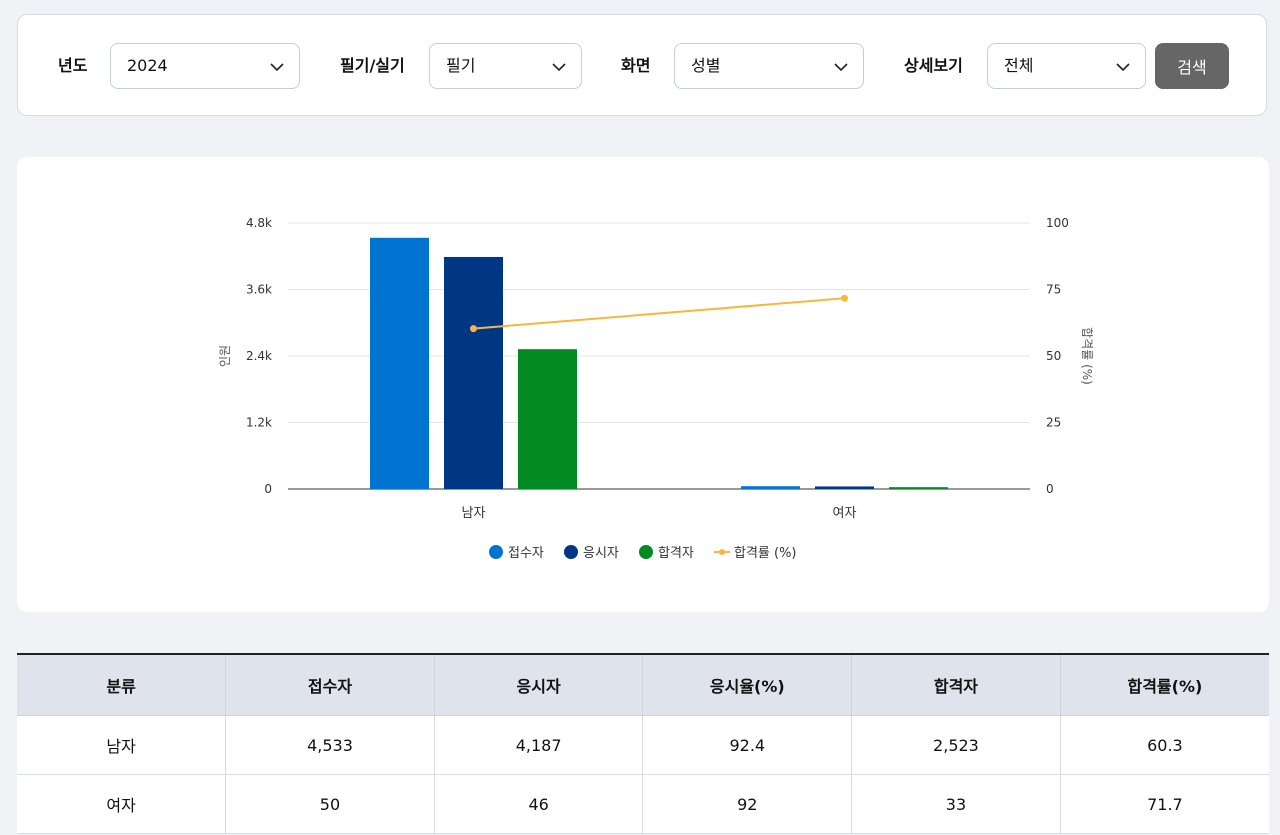 The height and width of the screenshot is (835, 1280). I want to click on header-passers: 합격자, so click(956, 684).